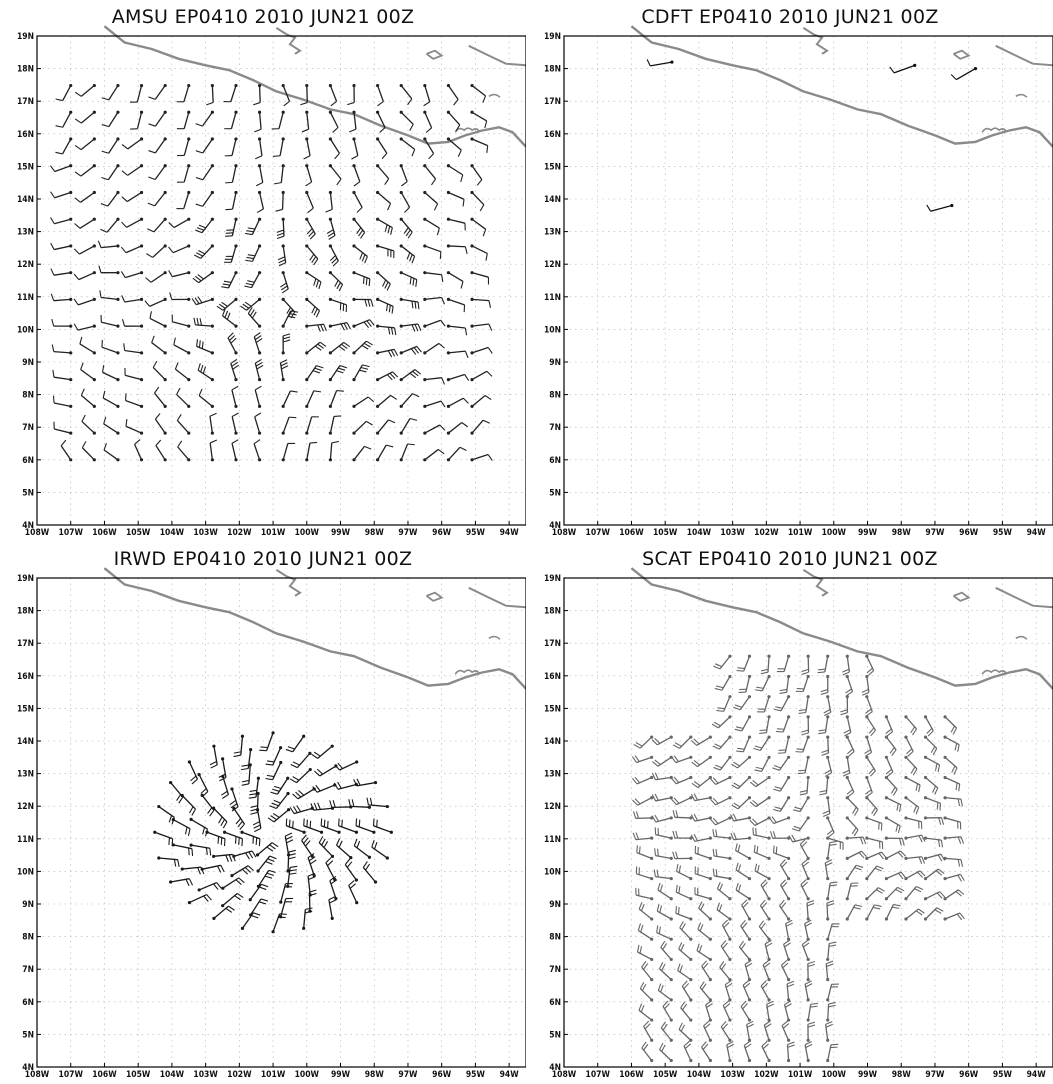 Image resolution: width=1053 pixels, height=1084 pixels. Describe the element at coordinates (868, 1075) in the screenshot. I see `lon-label: 99W` at that location.